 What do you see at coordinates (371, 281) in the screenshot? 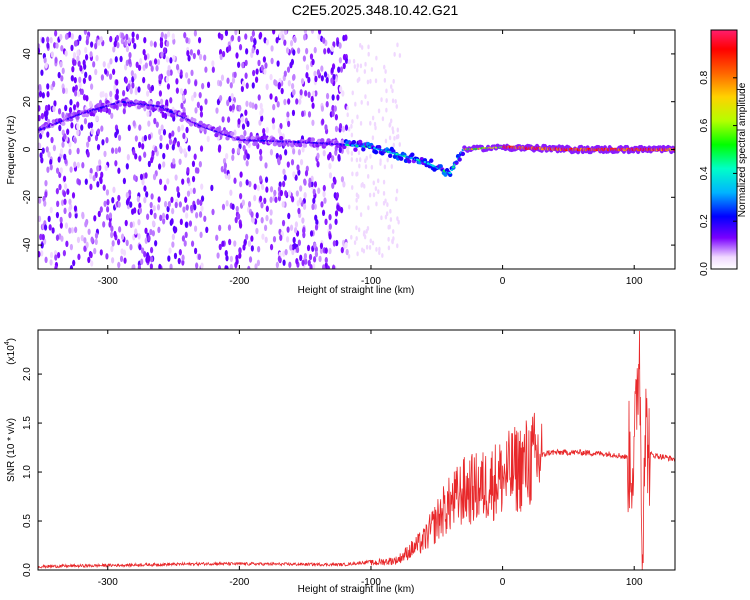
I see `plot1-xtick-label: -100` at bounding box center [371, 281].